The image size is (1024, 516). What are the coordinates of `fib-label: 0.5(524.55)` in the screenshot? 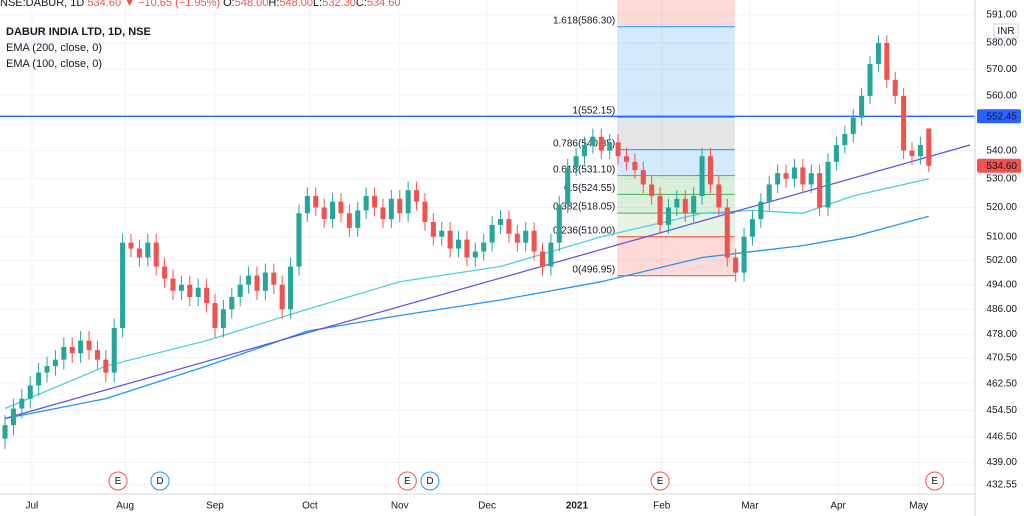 It's located at (589, 188).